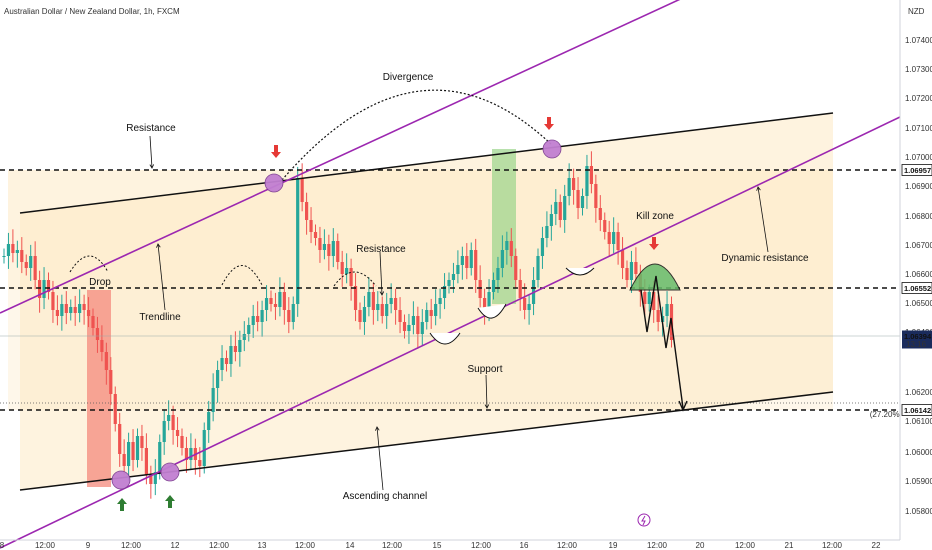 The image size is (932, 550). I want to click on resistance-mid-pointer, so click(381, 273).